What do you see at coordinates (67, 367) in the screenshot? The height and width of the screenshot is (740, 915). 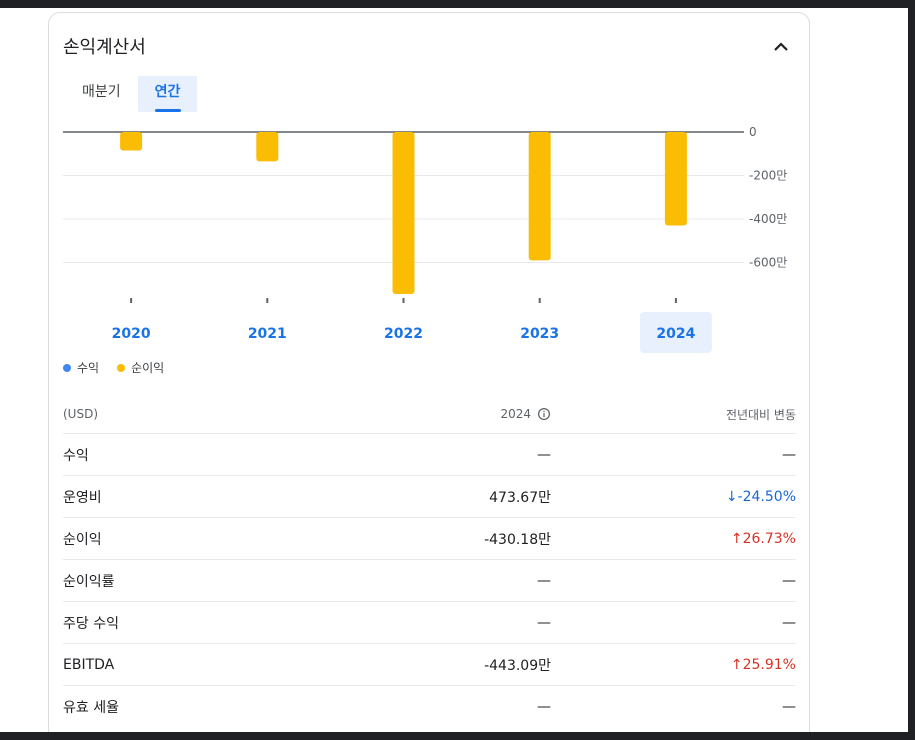 I see `legend-dot-revenue` at bounding box center [67, 367].